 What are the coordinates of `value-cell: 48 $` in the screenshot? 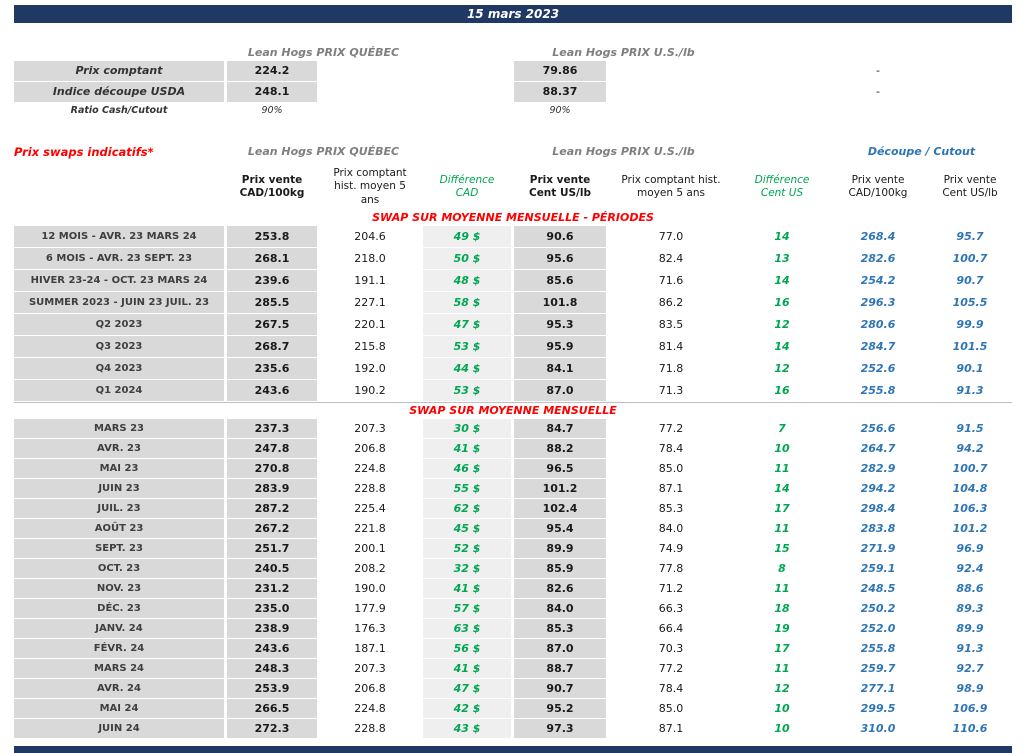 It's located at (467, 281).